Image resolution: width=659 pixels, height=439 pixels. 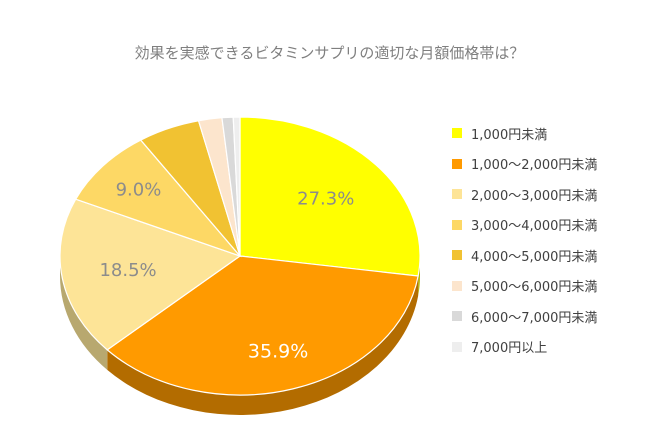 What do you see at coordinates (534, 166) in the screenshot?
I see `legend-label: 1,000～2,000円未満` at bounding box center [534, 166].